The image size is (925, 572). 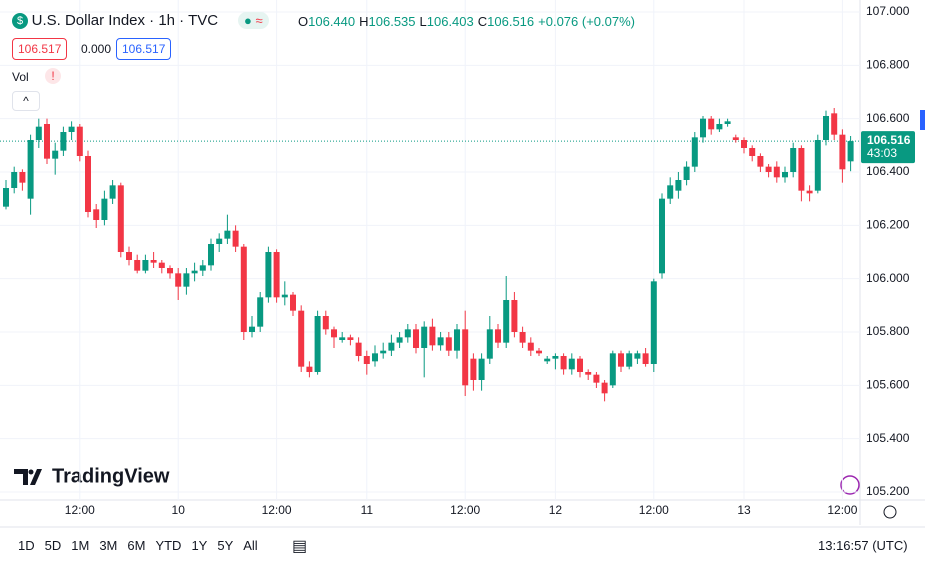 I want to click on volume-label: Vol, so click(x=20, y=77).